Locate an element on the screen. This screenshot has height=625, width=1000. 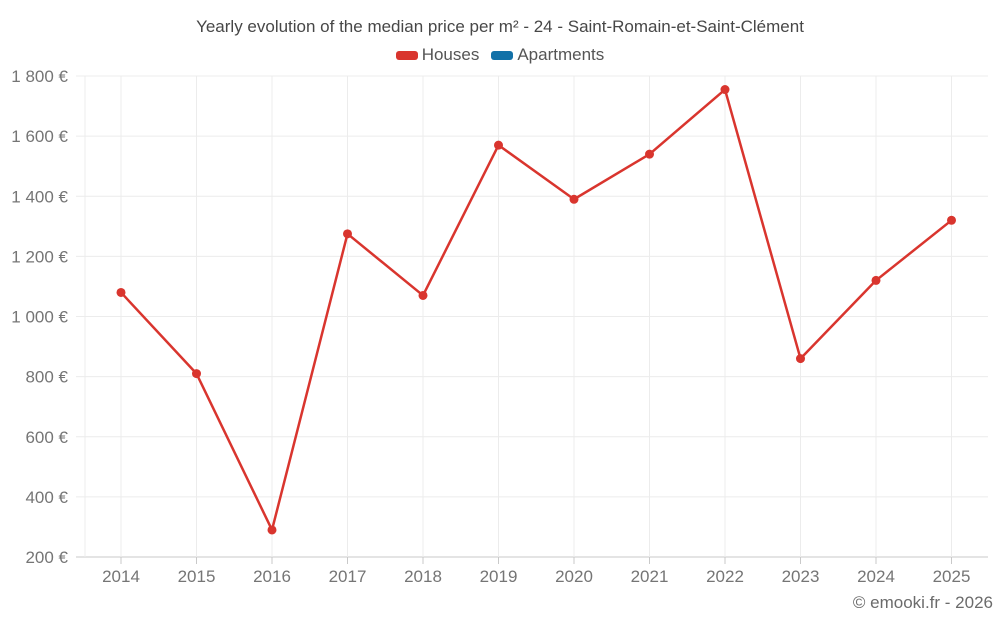
houses-swatch-icon is located at coordinates (406, 55).